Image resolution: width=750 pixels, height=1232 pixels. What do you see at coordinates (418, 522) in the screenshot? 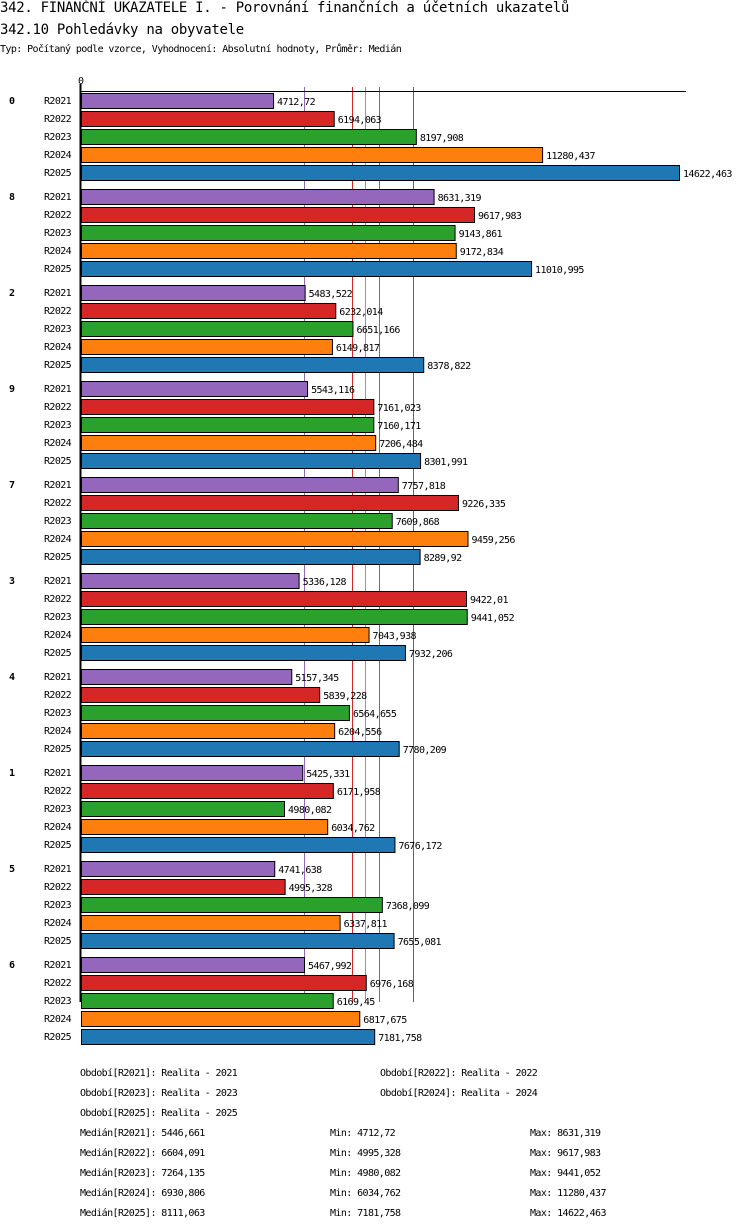
I see `value-label: 7609,868` at bounding box center [418, 522].